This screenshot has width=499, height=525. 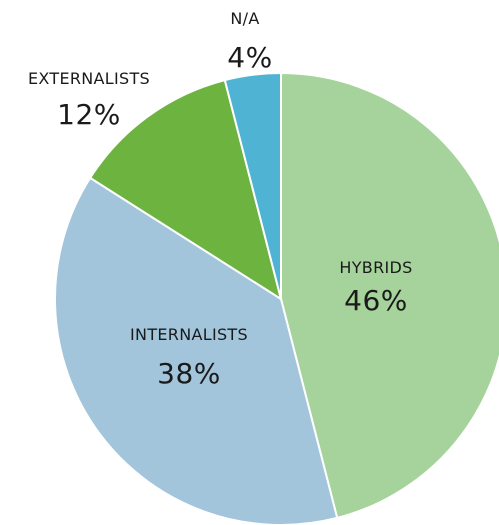 What do you see at coordinates (89, 78) in the screenshot?
I see `label-externalists: EXTERNALISTS` at bounding box center [89, 78].